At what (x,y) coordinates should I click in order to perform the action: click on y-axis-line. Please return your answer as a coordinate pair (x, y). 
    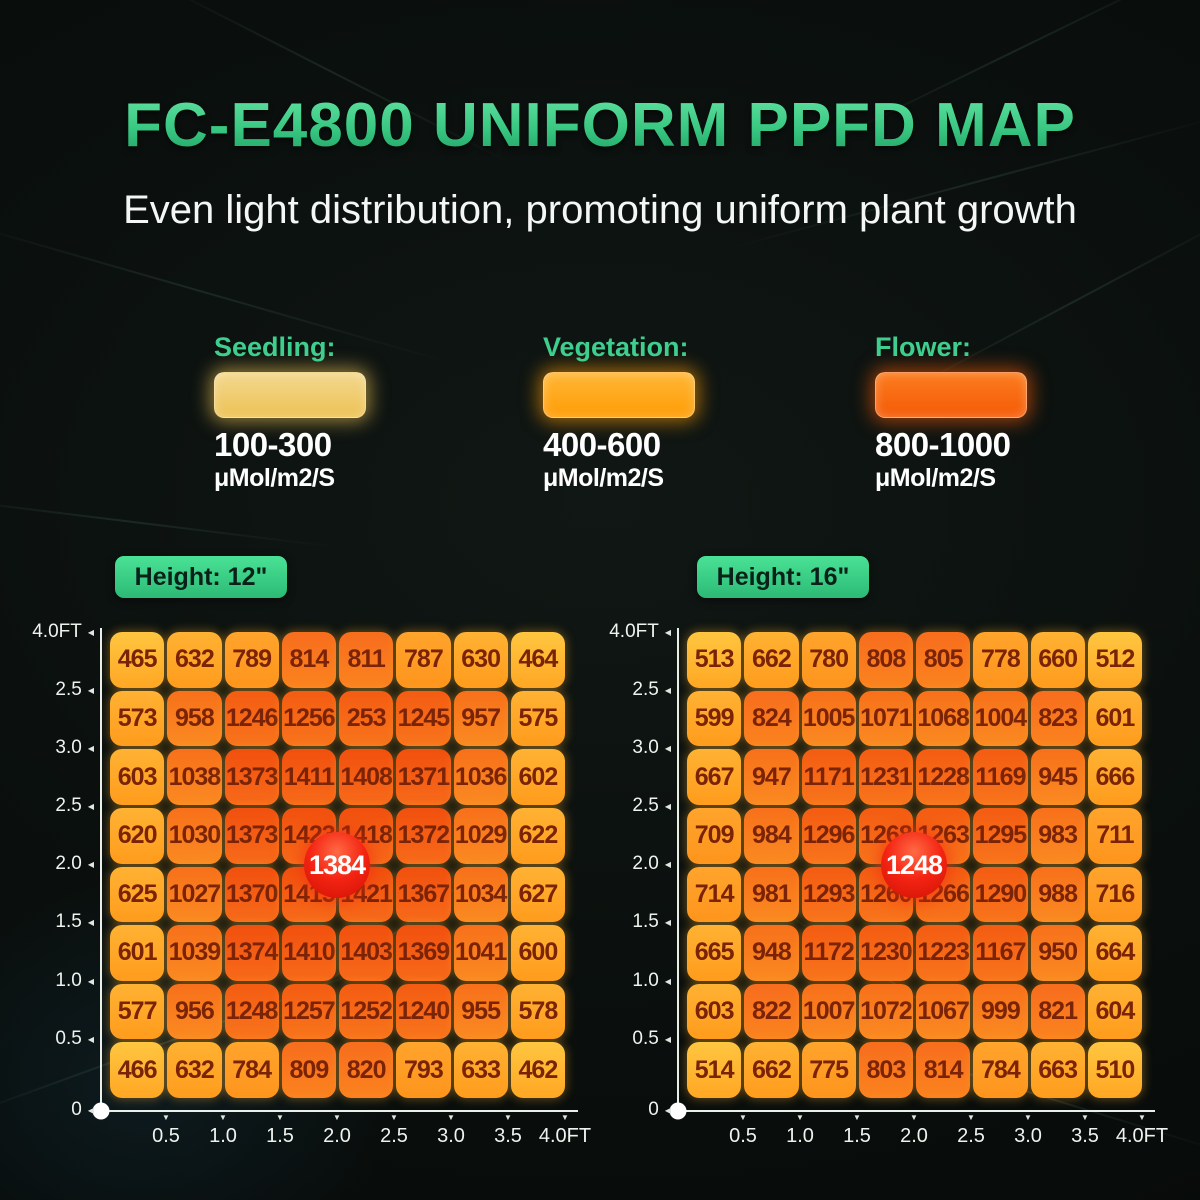
    Looking at the image, I should click on (101, 870).